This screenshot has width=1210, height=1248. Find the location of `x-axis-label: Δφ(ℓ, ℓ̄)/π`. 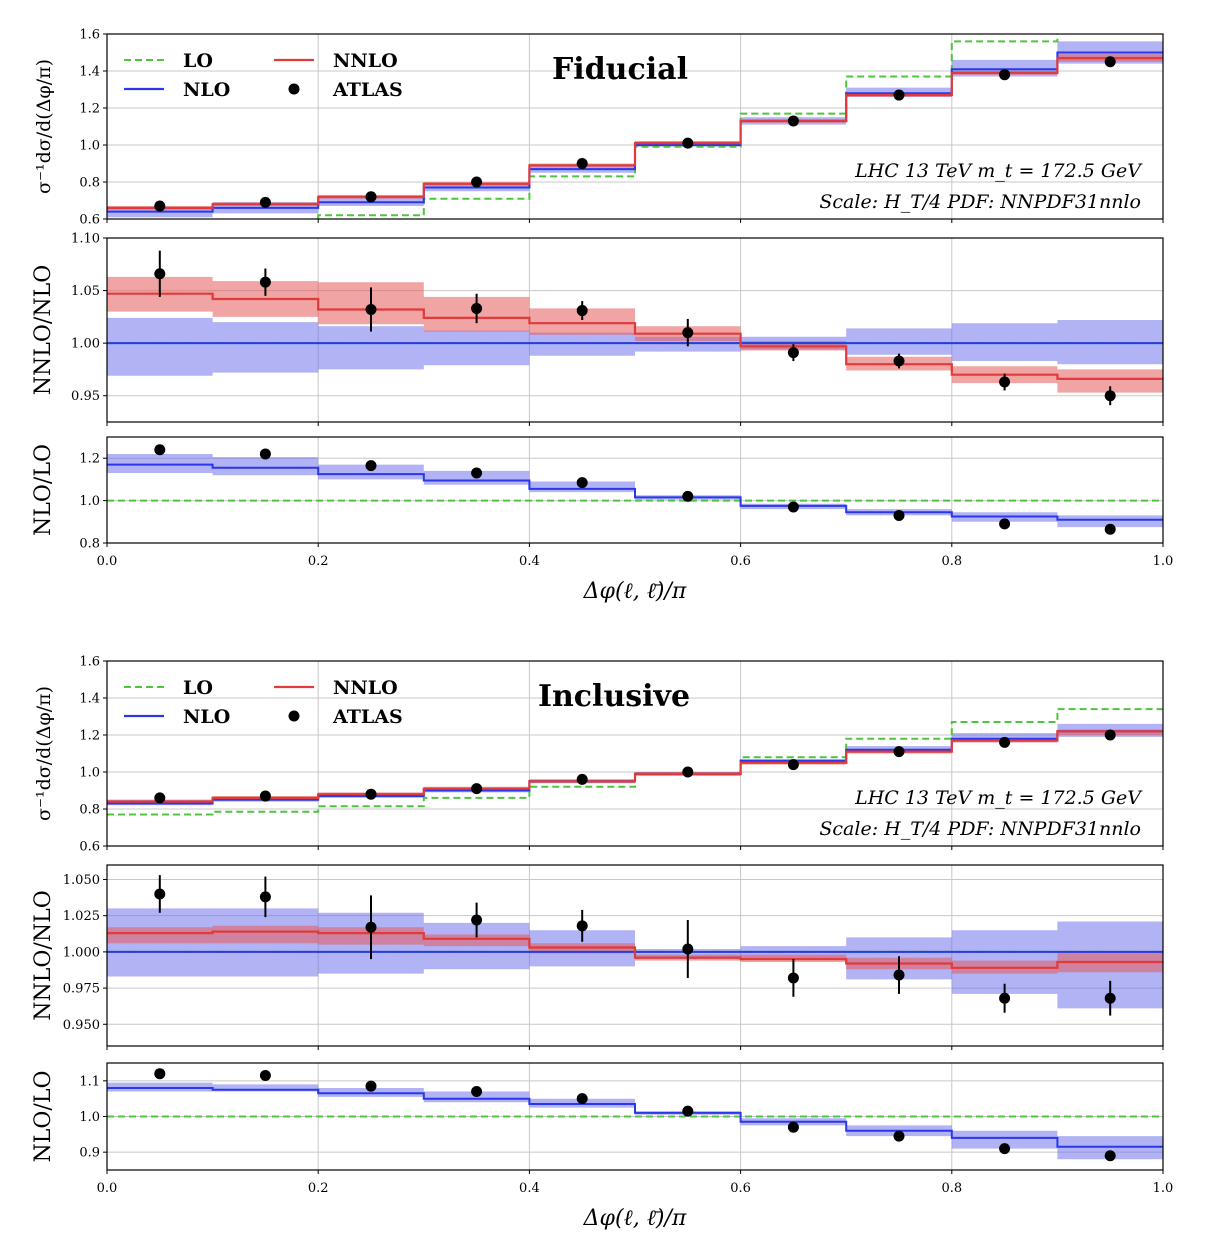

x-axis-label: Δφ(ℓ, ℓ̄)/π is located at coordinates (635, 591).